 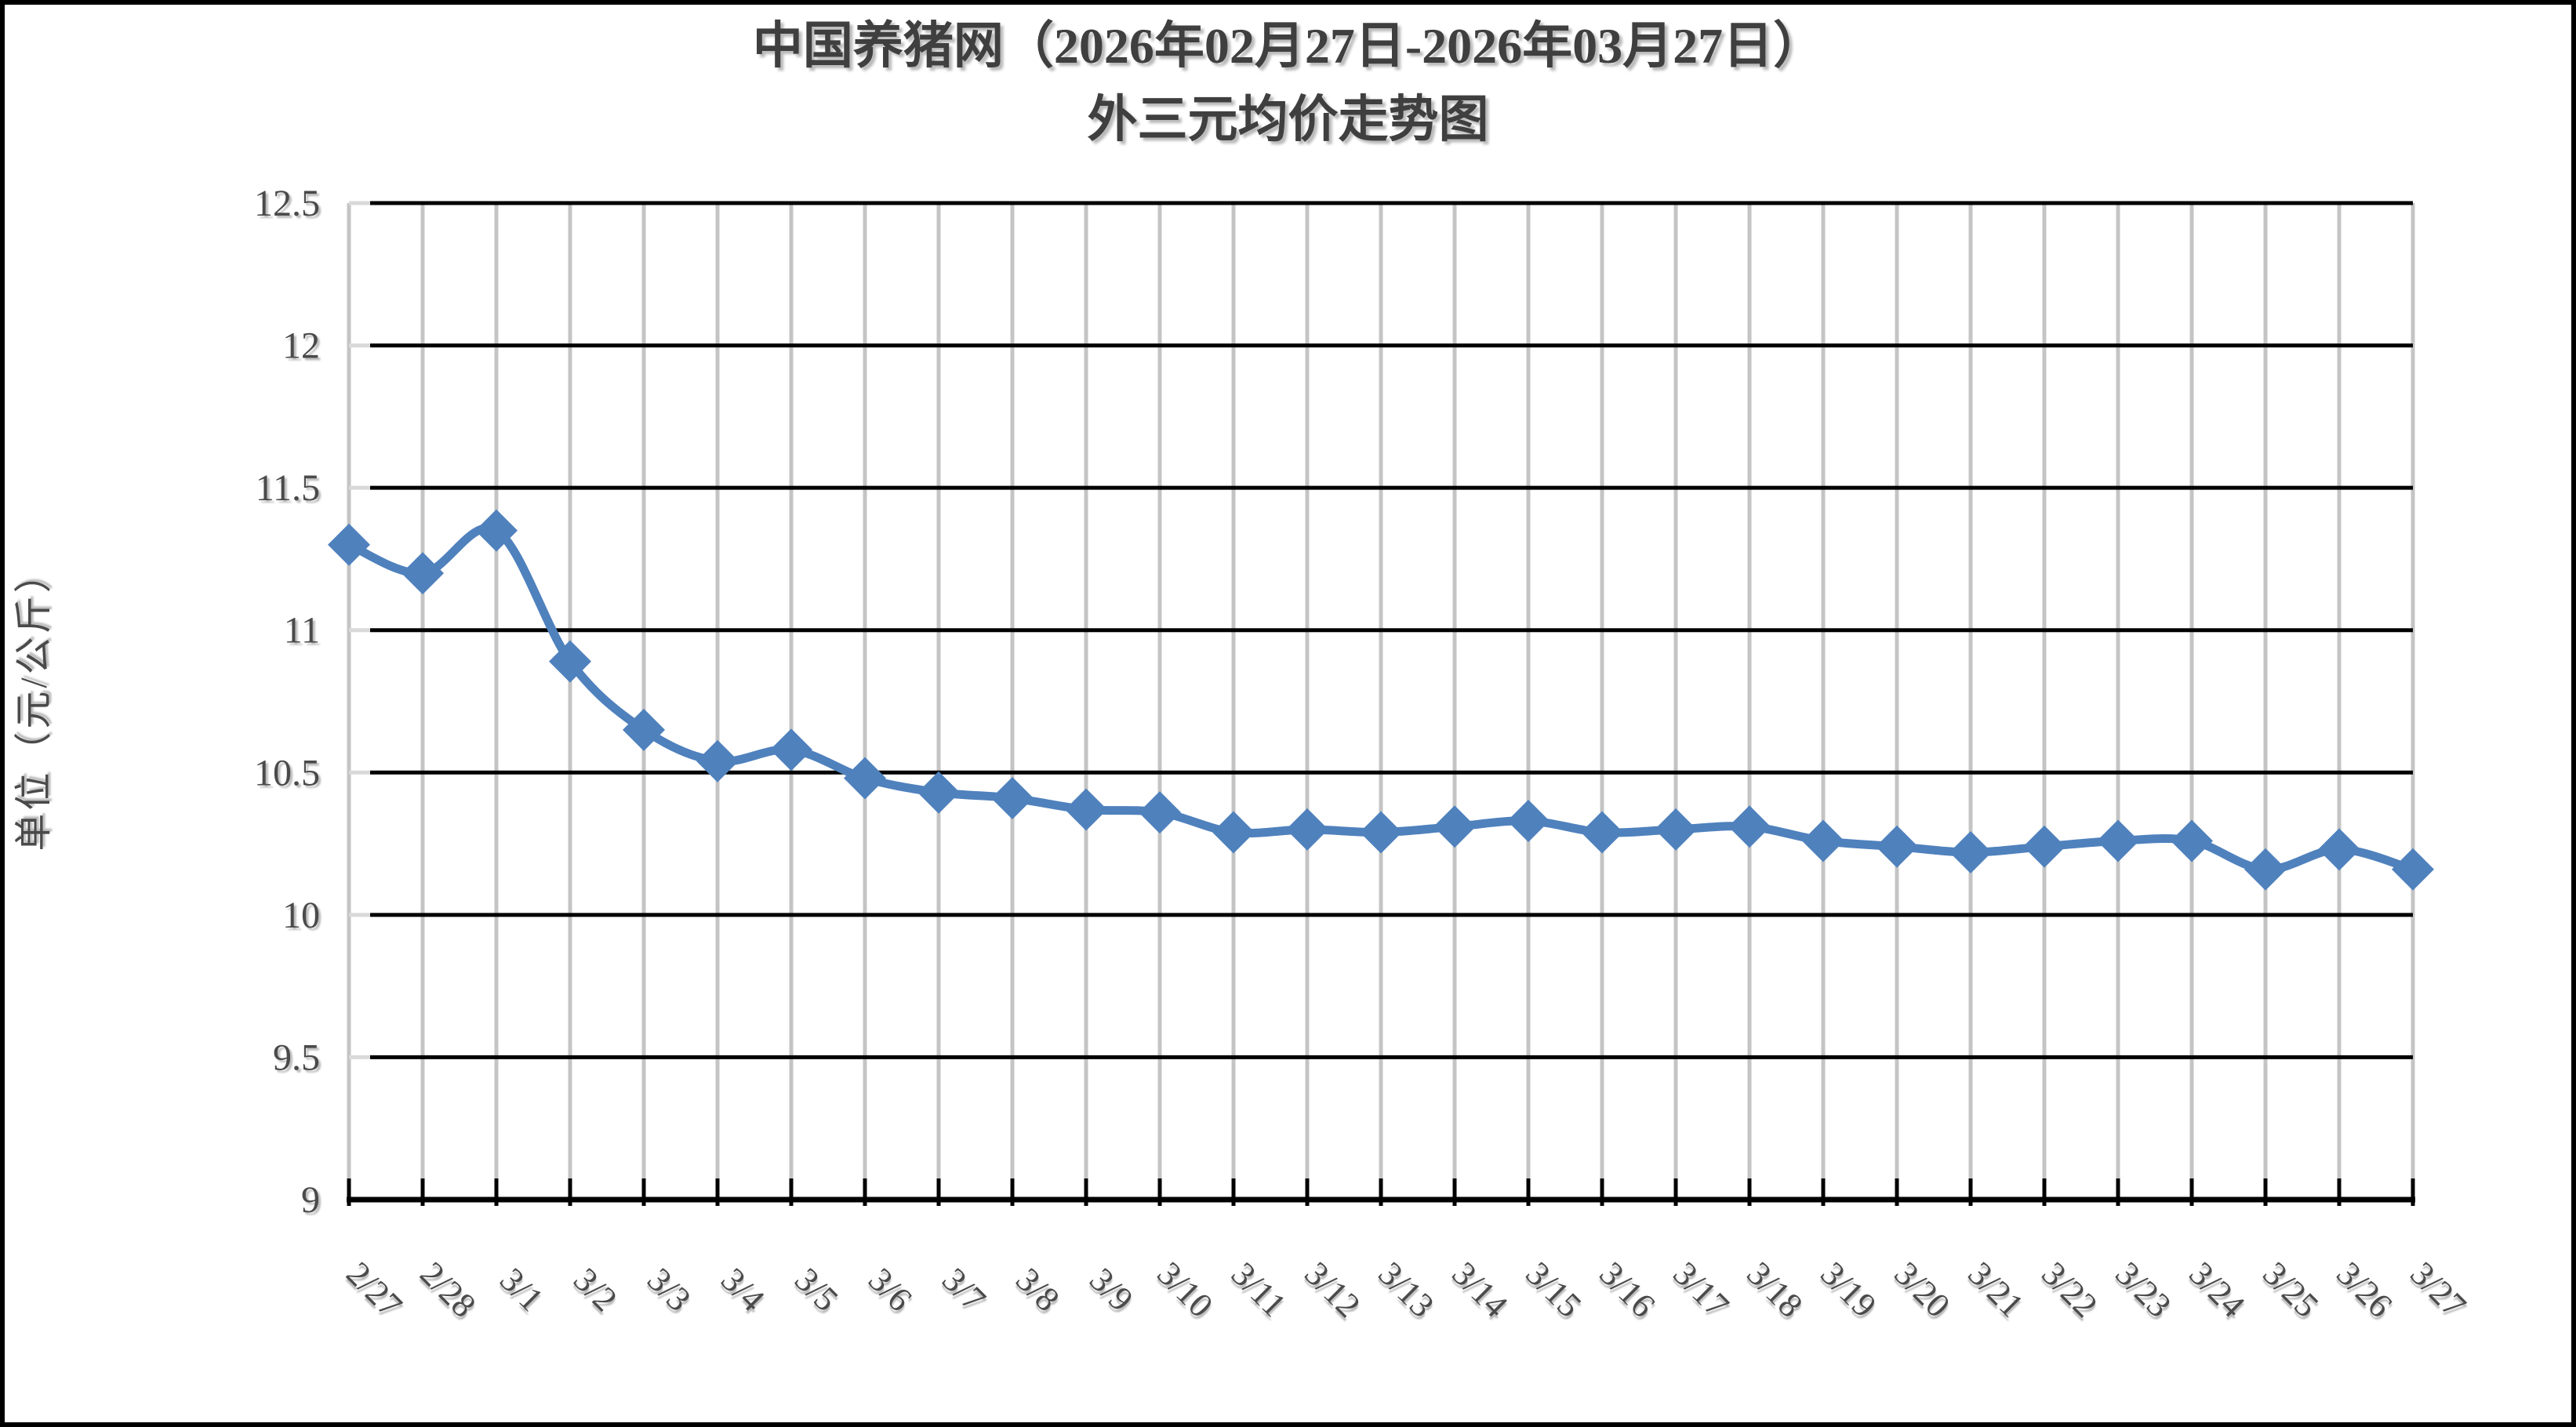 I want to click on y-tick-label: 10.5, so click(x=287, y=772).